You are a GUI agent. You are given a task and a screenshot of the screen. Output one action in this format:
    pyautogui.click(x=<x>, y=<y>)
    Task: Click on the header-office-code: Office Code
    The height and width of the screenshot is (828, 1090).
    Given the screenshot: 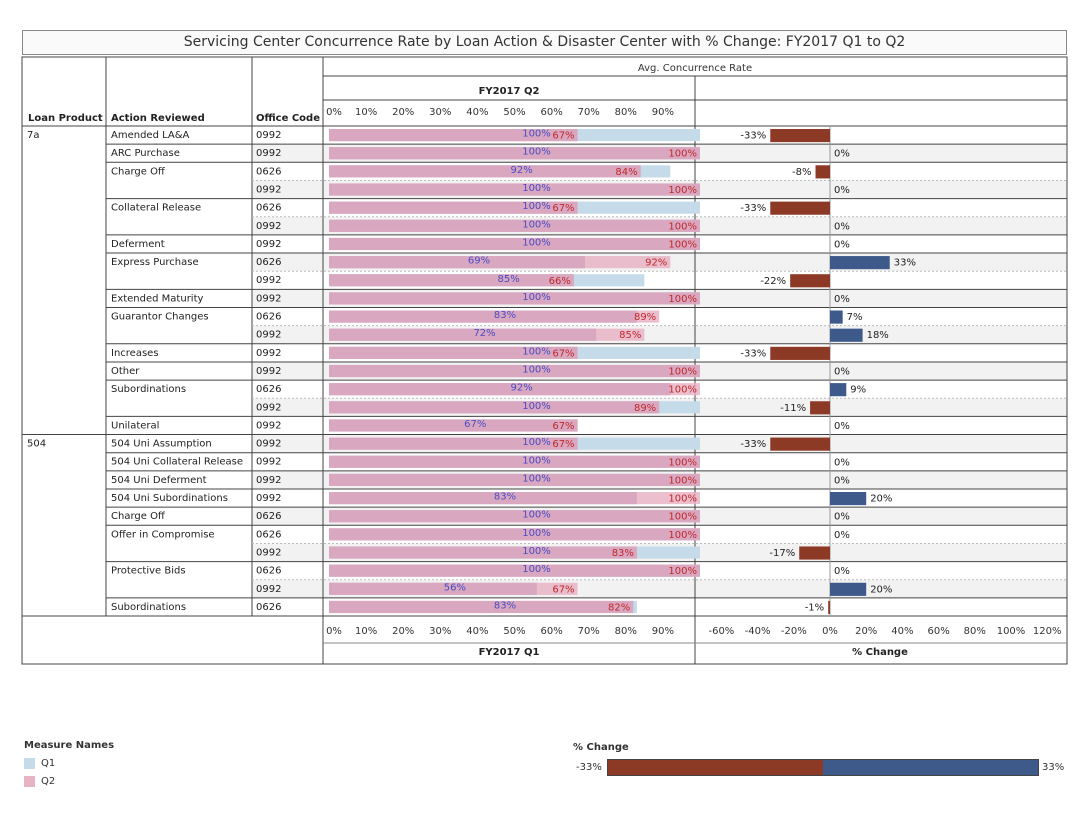 What is the action you would take?
    pyautogui.click(x=288, y=118)
    